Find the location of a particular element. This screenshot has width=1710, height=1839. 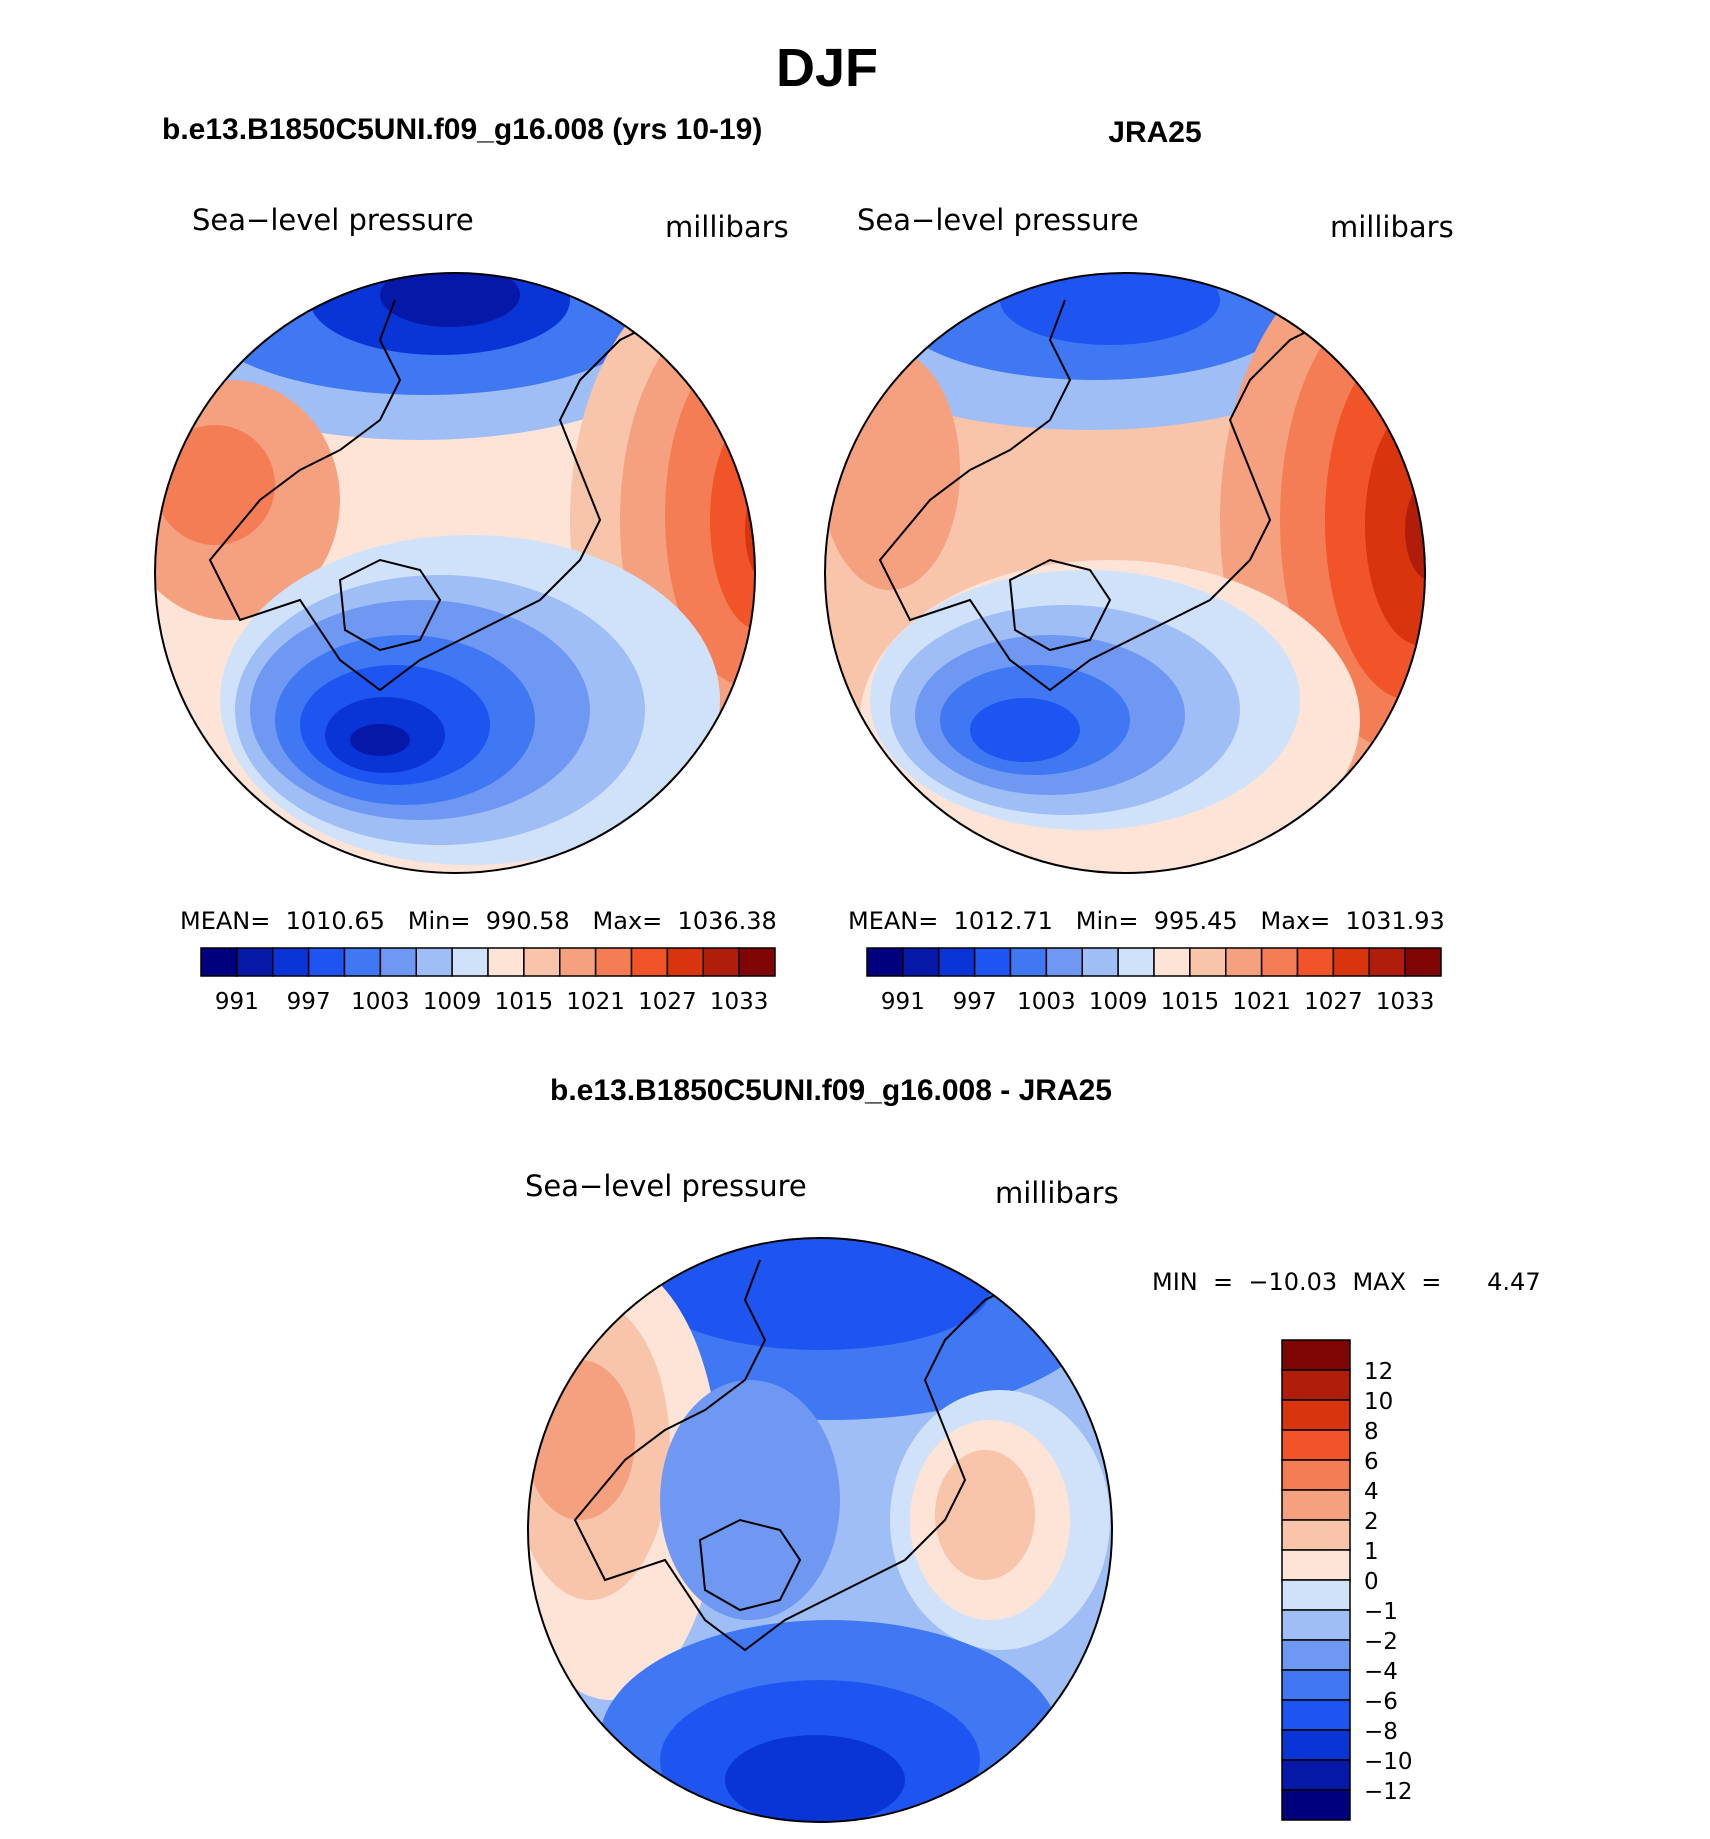

colorbar-tick-label: 1 is located at coordinates (1371, 1552).